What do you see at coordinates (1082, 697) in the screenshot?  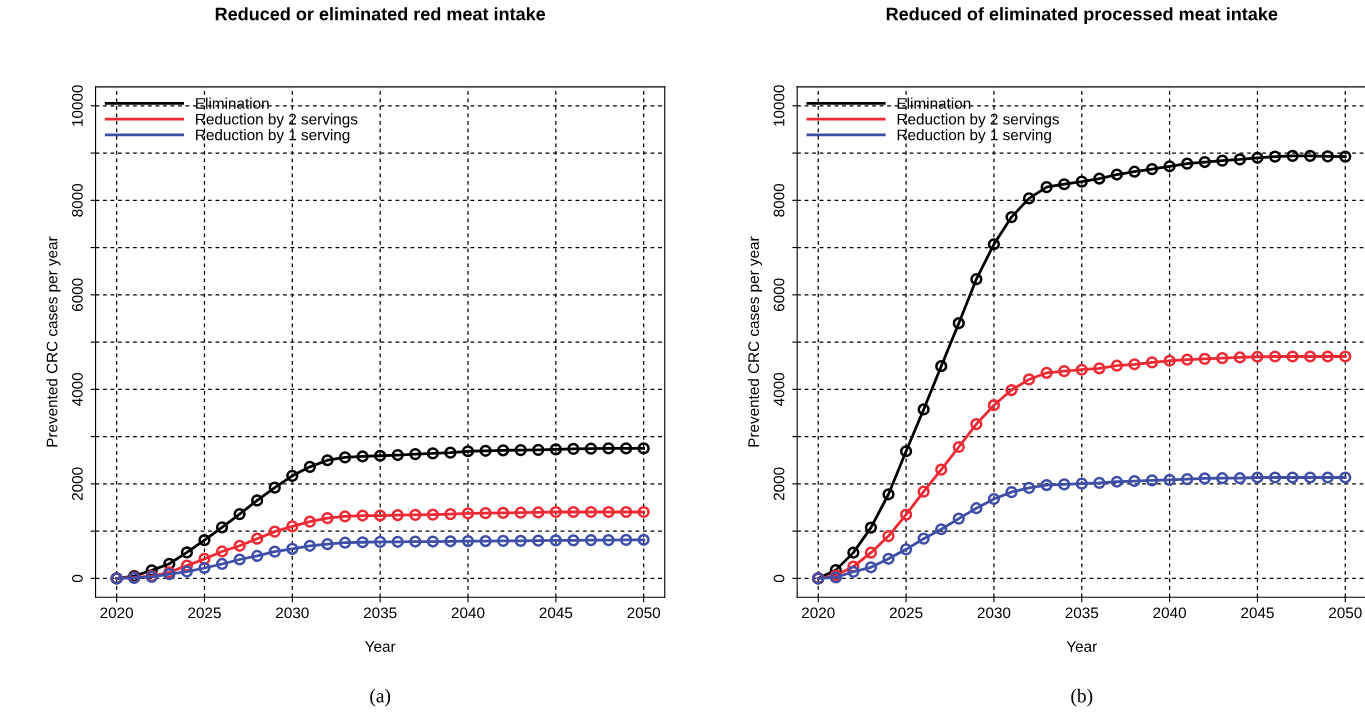 I see `text: (b)` at bounding box center [1082, 697].